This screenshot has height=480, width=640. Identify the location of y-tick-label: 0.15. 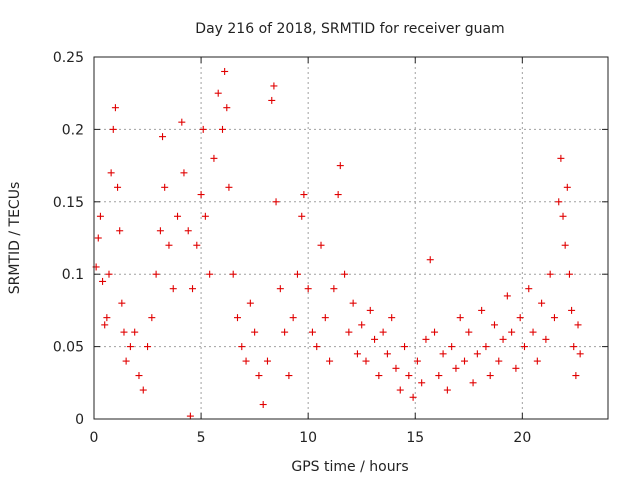
(68, 203).